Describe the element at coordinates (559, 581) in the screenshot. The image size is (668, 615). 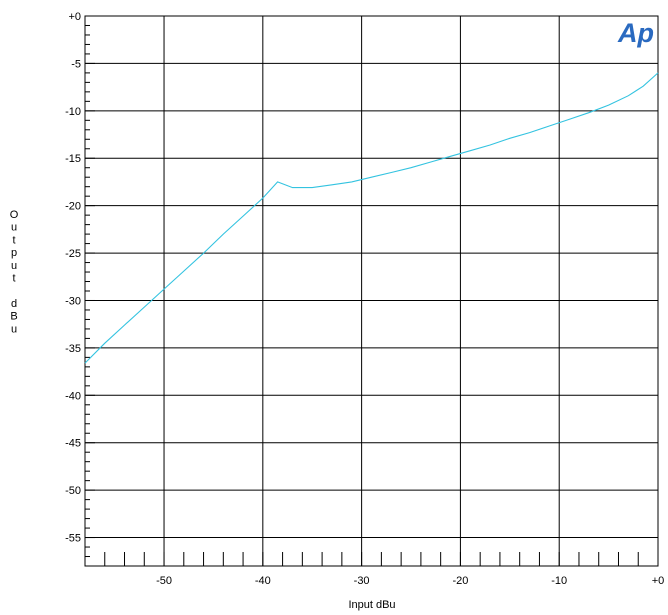
I see `x-tick-label: -10` at that location.